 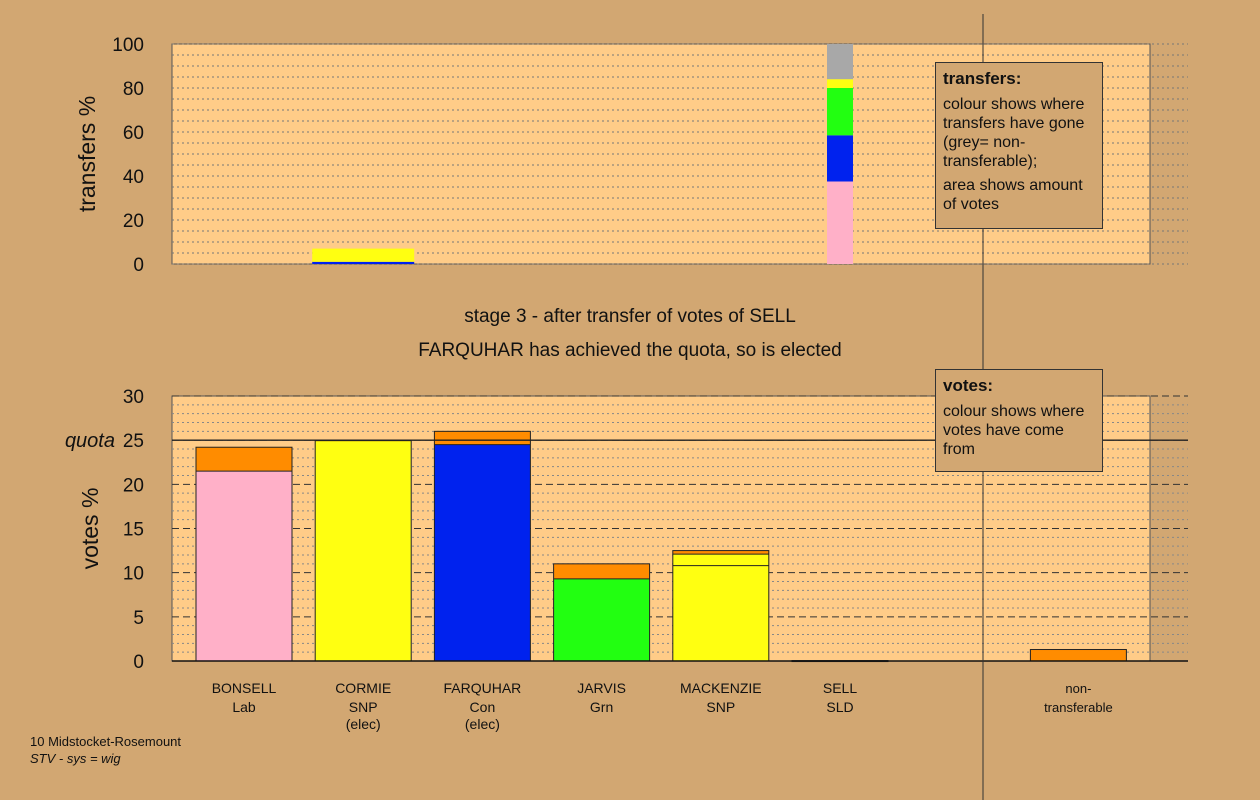 I want to click on votes-y-axis-label: votes %, so click(x=90, y=529).